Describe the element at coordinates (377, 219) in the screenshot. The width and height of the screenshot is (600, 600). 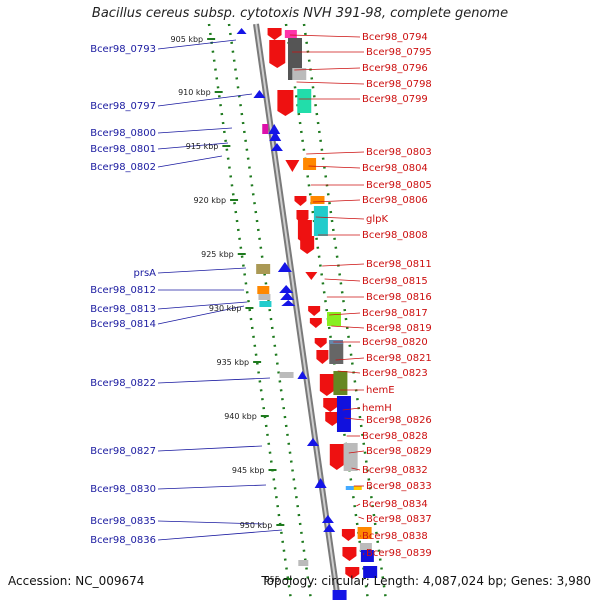
I see `right-gene-label: glpK` at that location.